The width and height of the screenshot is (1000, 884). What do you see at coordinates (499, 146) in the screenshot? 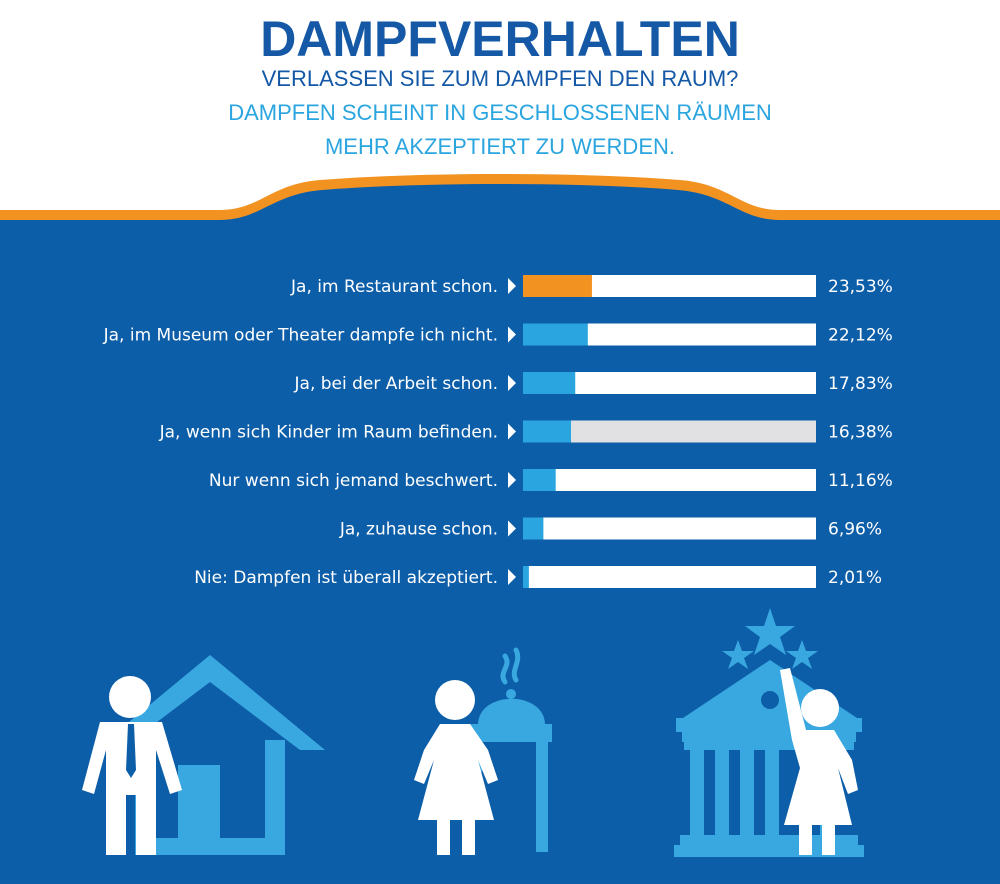
I see `tagline-line-2: MEHR AKZEPTIERT ZU WERDEN.` at bounding box center [499, 146].